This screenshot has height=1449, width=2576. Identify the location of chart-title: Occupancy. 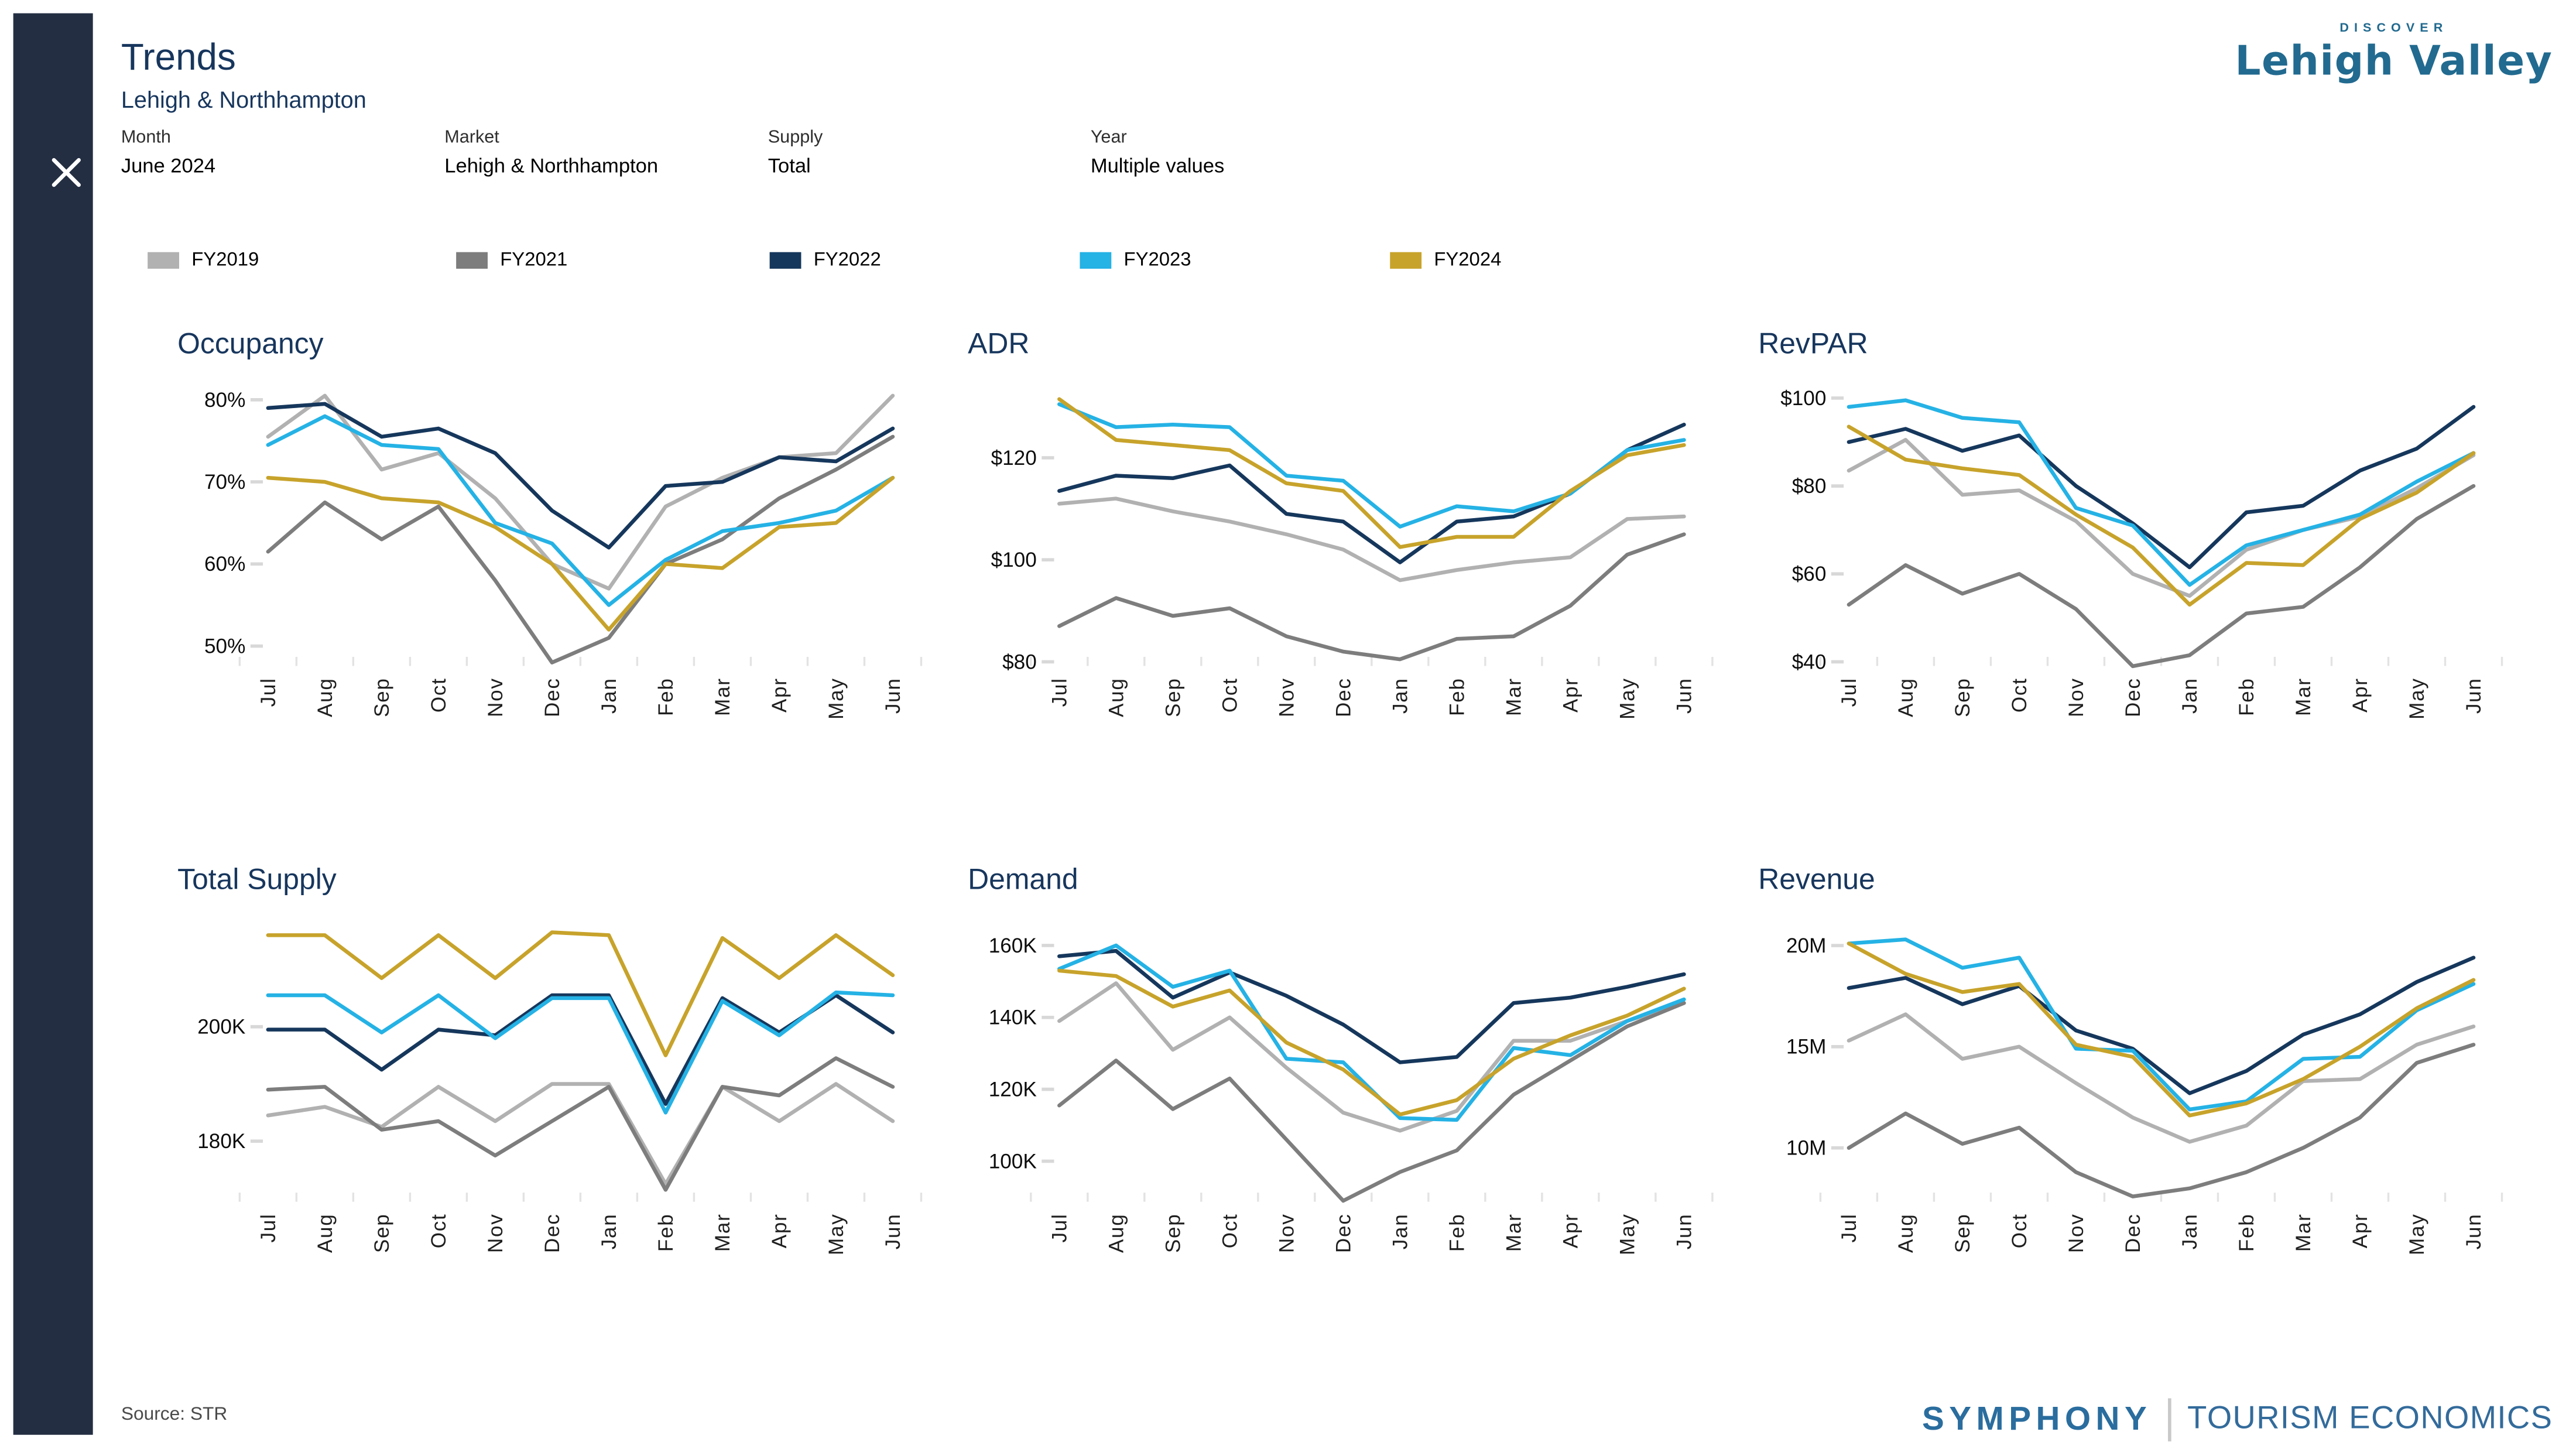
(250, 343).